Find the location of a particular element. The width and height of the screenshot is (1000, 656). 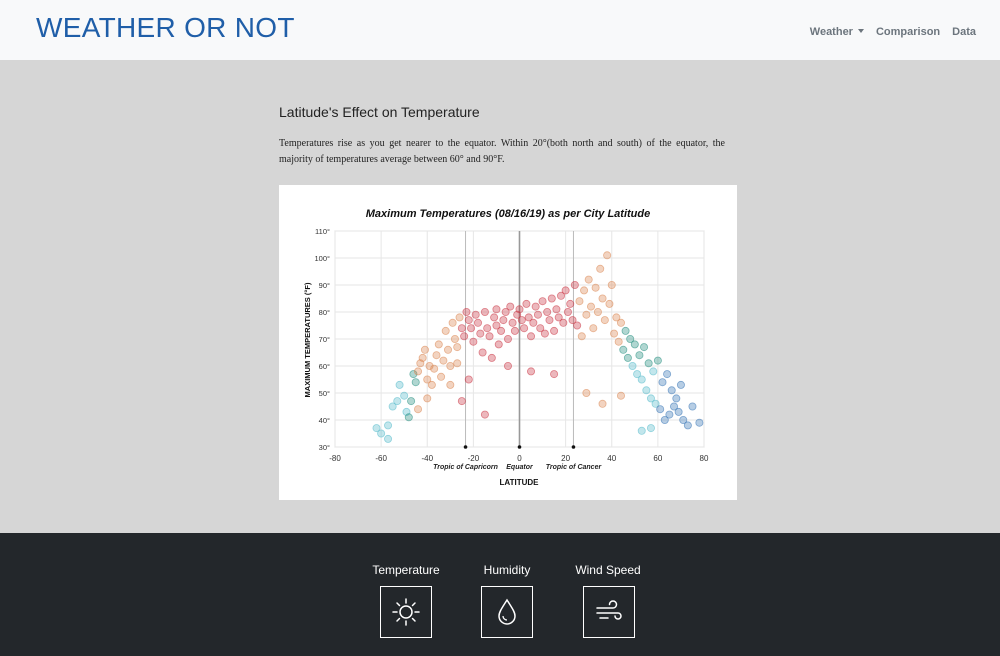

nav-weather-dropdown: Weather is located at coordinates (837, 32).